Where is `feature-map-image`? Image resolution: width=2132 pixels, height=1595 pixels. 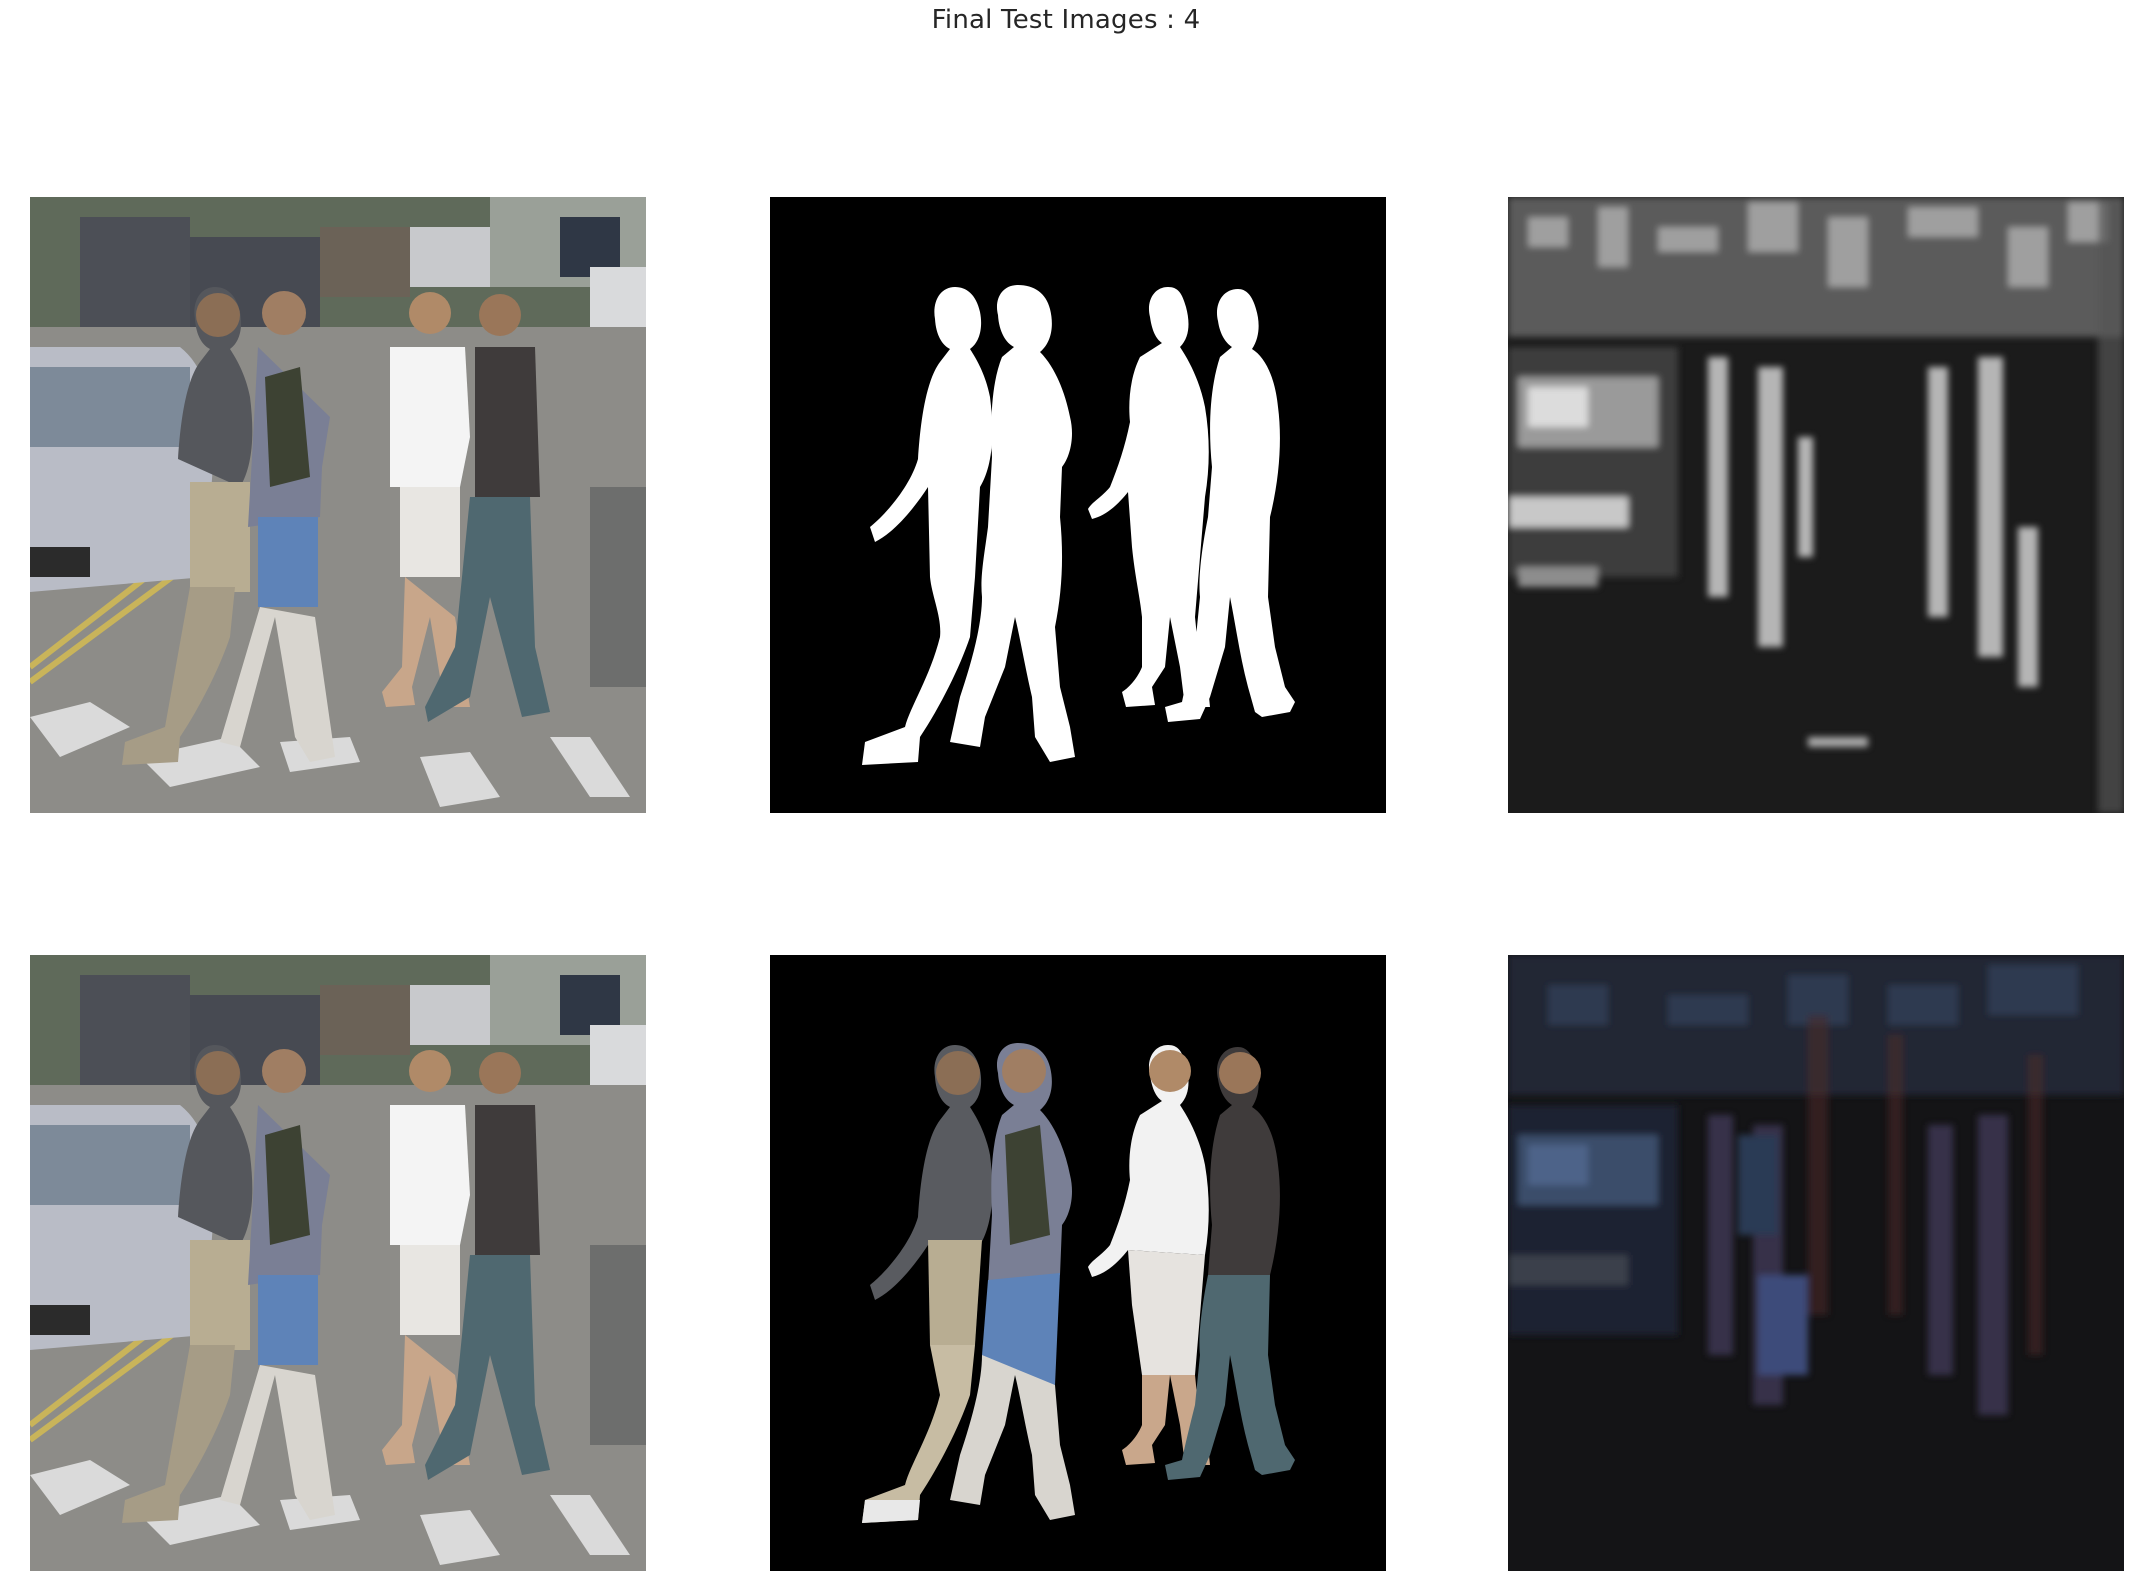 feature-map-image is located at coordinates (1816, 505).